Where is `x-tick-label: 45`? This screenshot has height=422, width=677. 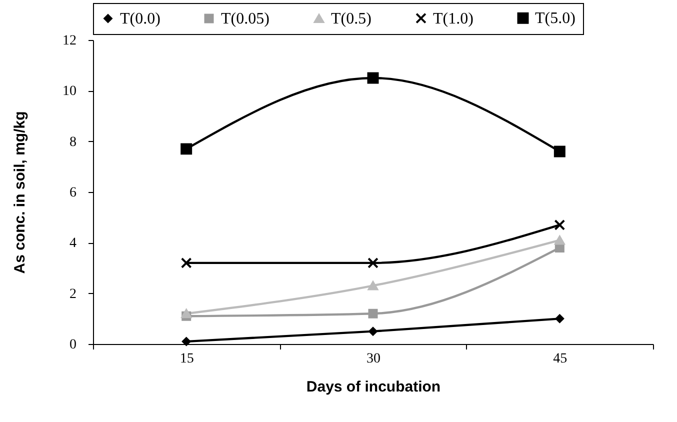
x-tick-label: 45 is located at coordinates (560, 359).